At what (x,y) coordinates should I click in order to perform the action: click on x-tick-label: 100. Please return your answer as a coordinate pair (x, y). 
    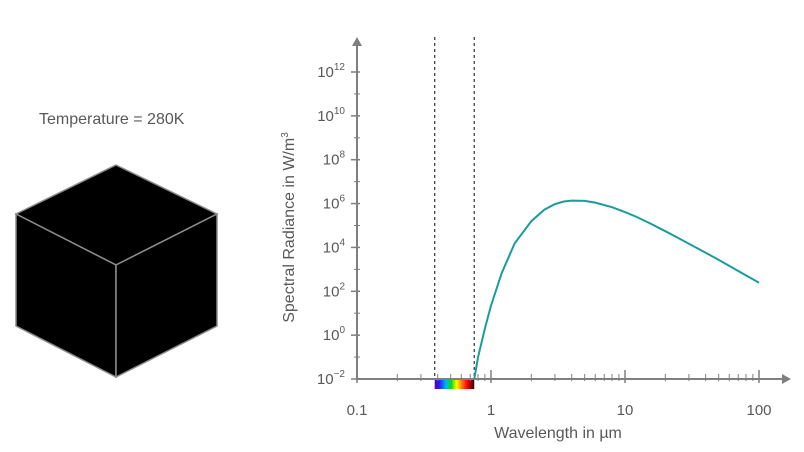
    Looking at the image, I should click on (758, 410).